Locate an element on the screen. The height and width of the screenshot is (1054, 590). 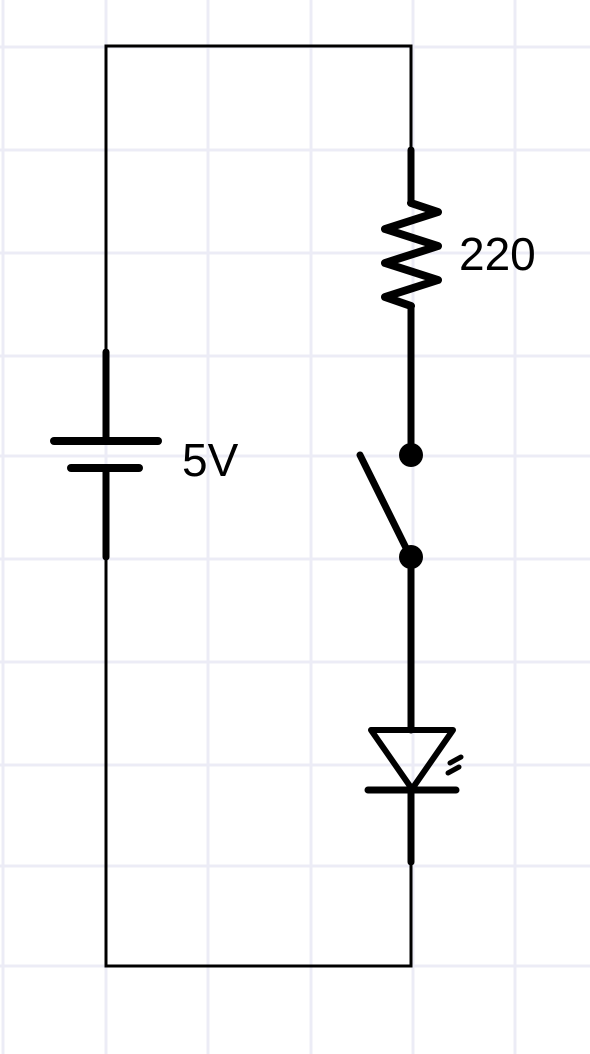
resistor-label: 220 is located at coordinates (497, 254).